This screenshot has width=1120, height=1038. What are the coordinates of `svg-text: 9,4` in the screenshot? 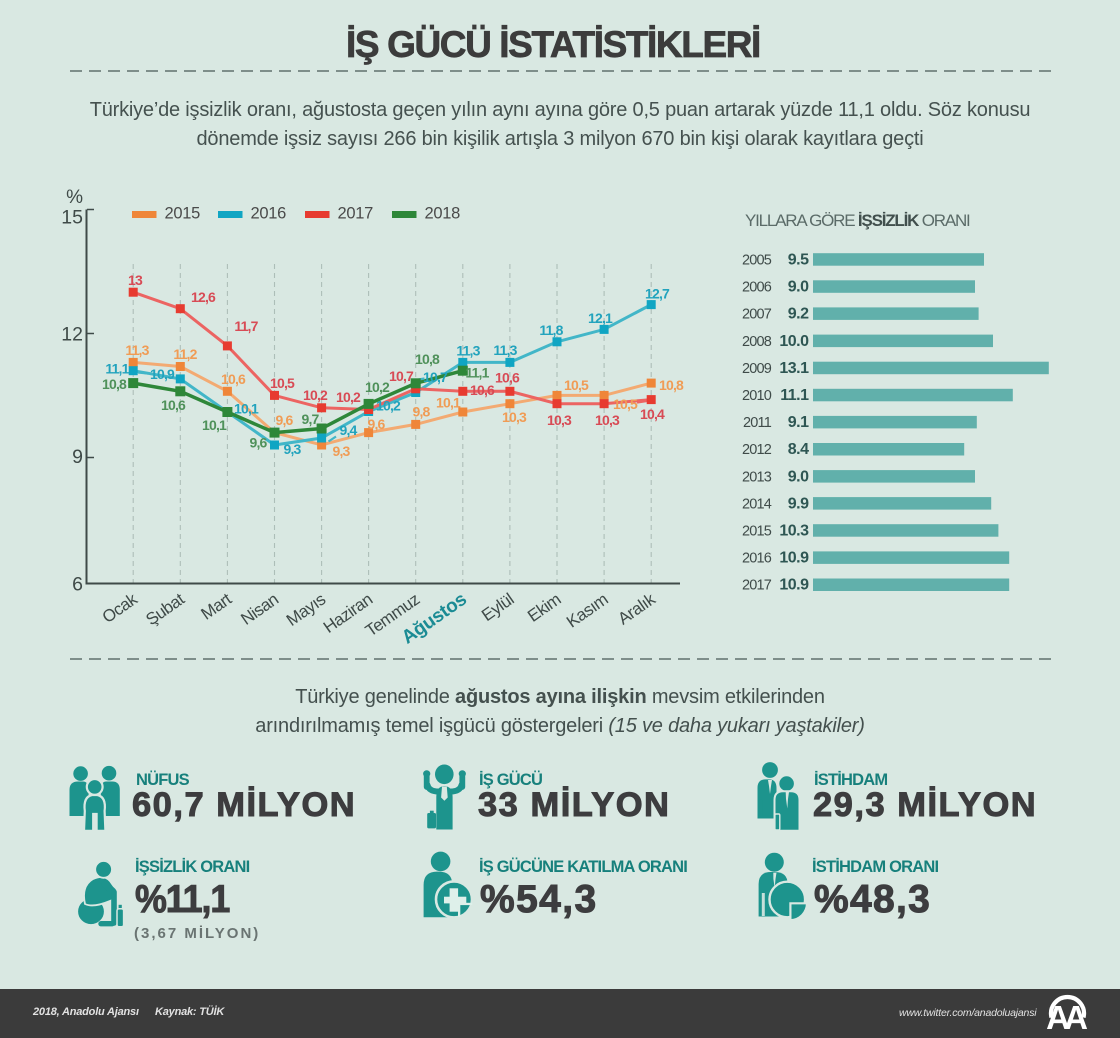 It's located at (348, 430).